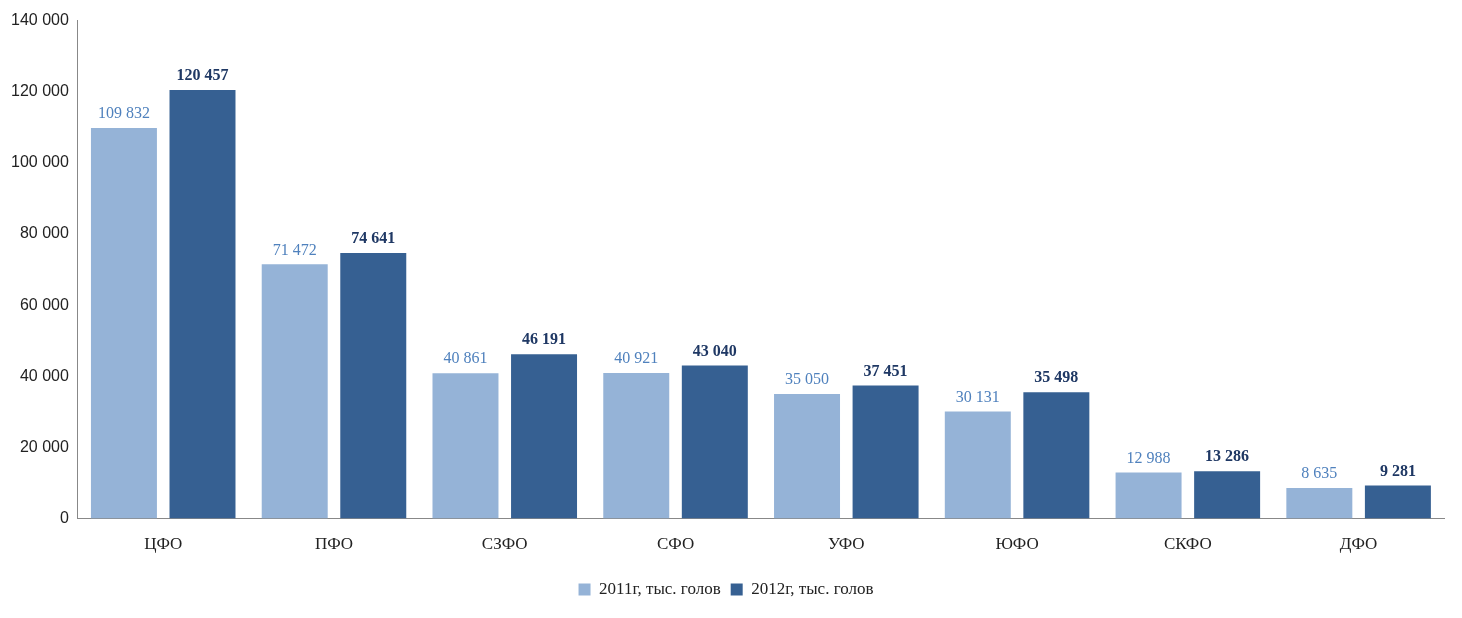 This screenshot has height=618, width=1462. I want to click on data-label: 74 641, so click(373, 238).